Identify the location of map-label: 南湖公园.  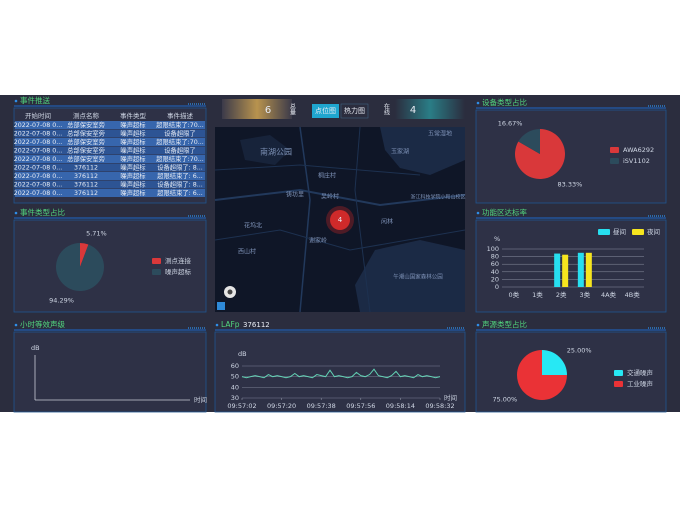
(276, 152).